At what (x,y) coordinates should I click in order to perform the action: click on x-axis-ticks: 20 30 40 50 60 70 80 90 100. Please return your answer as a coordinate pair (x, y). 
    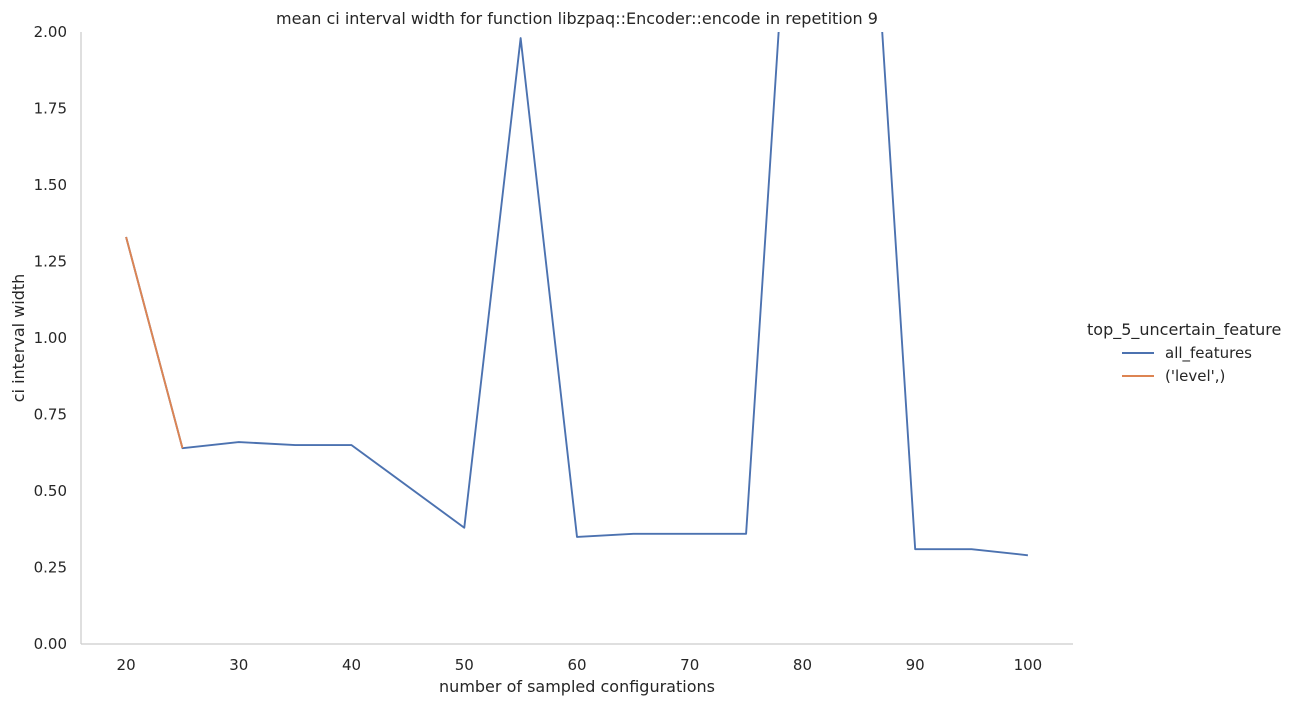
    Looking at the image, I should click on (580, 665).